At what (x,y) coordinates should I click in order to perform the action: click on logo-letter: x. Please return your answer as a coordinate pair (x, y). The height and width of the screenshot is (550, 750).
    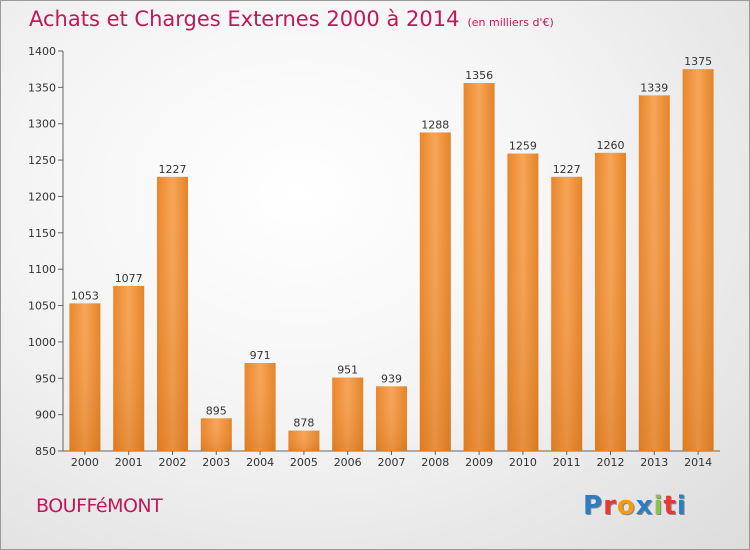
    Looking at the image, I should click on (644, 506).